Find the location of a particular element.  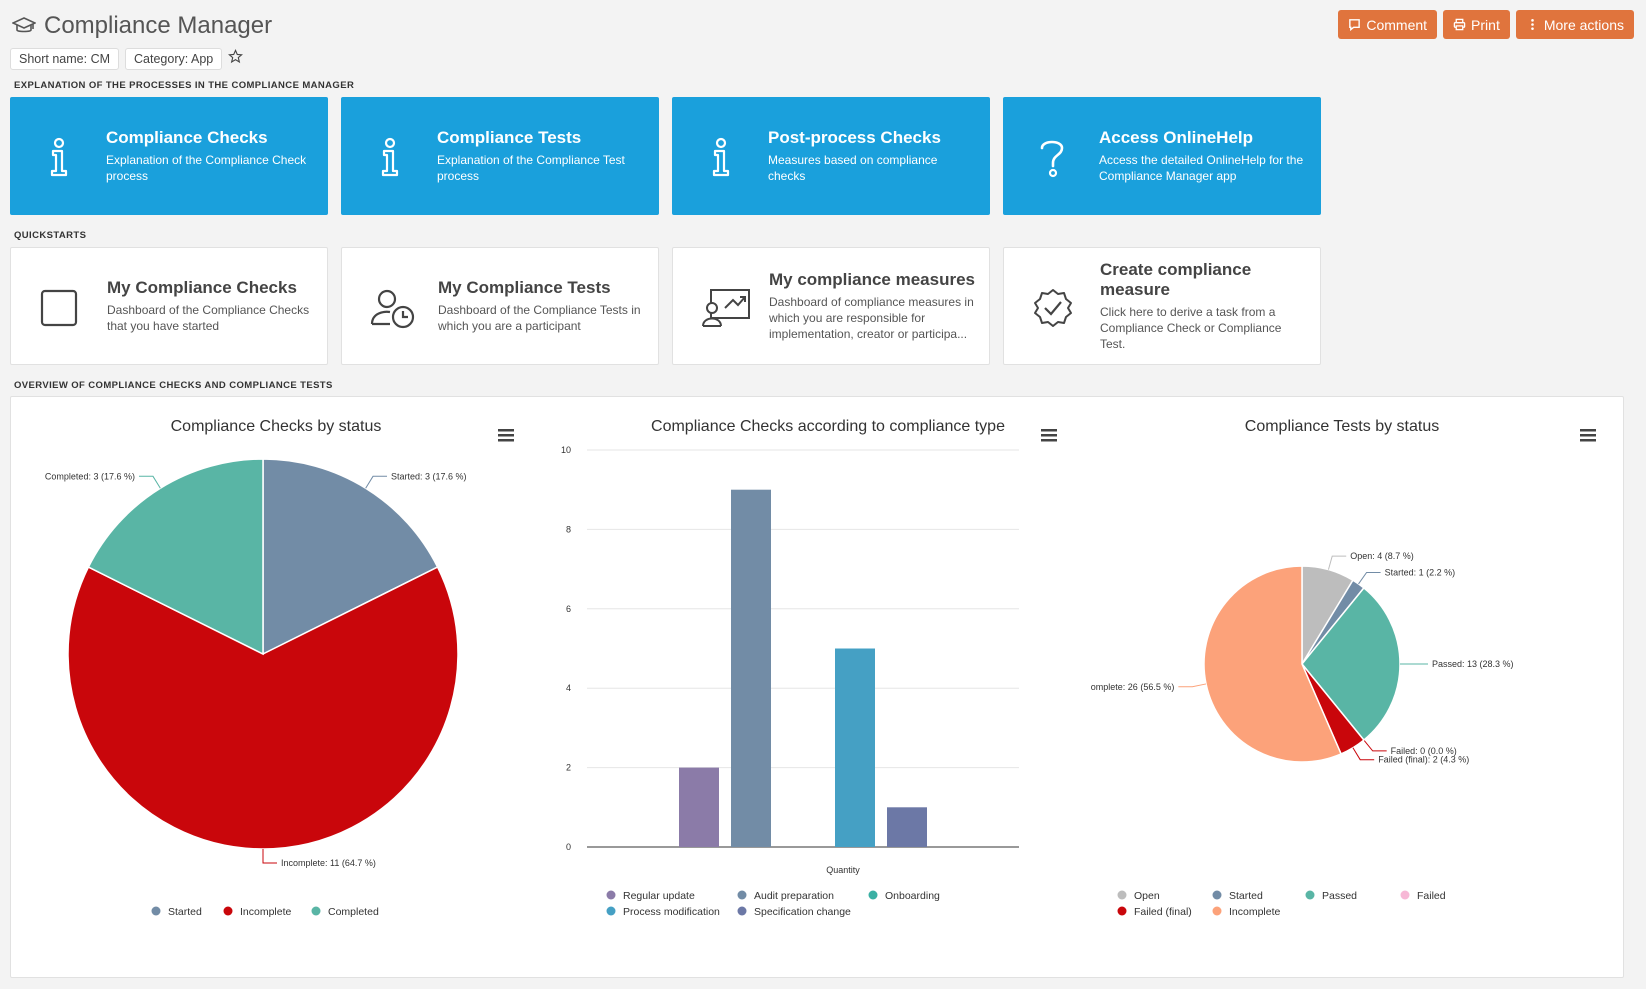

y-tick-label: 2 is located at coordinates (568, 768).